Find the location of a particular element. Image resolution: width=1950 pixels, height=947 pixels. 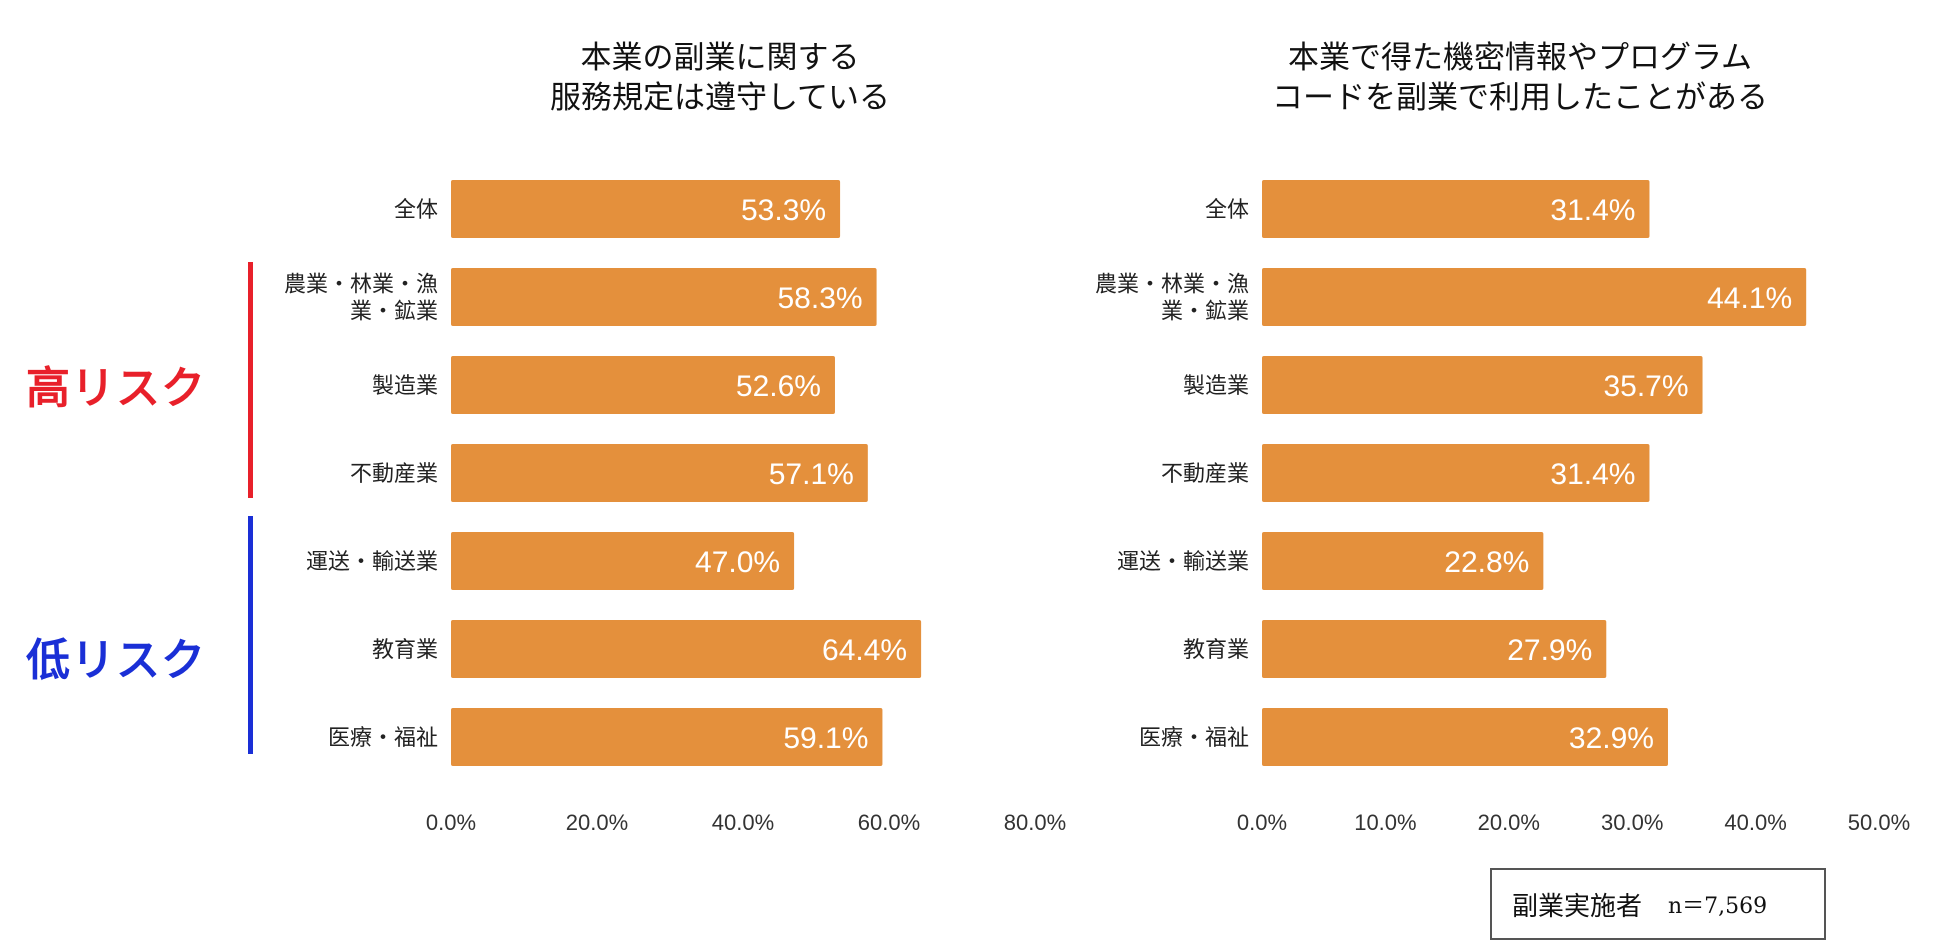

right-x-tick-label-3: 30.0% is located at coordinates (1632, 822).